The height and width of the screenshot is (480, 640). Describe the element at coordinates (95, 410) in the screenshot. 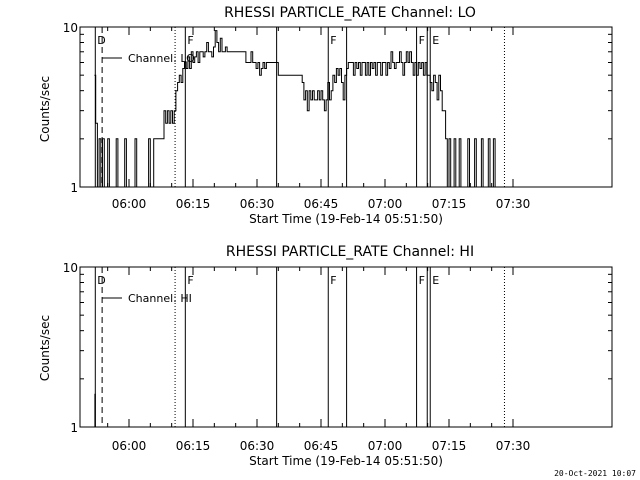

I see `series-line` at that location.